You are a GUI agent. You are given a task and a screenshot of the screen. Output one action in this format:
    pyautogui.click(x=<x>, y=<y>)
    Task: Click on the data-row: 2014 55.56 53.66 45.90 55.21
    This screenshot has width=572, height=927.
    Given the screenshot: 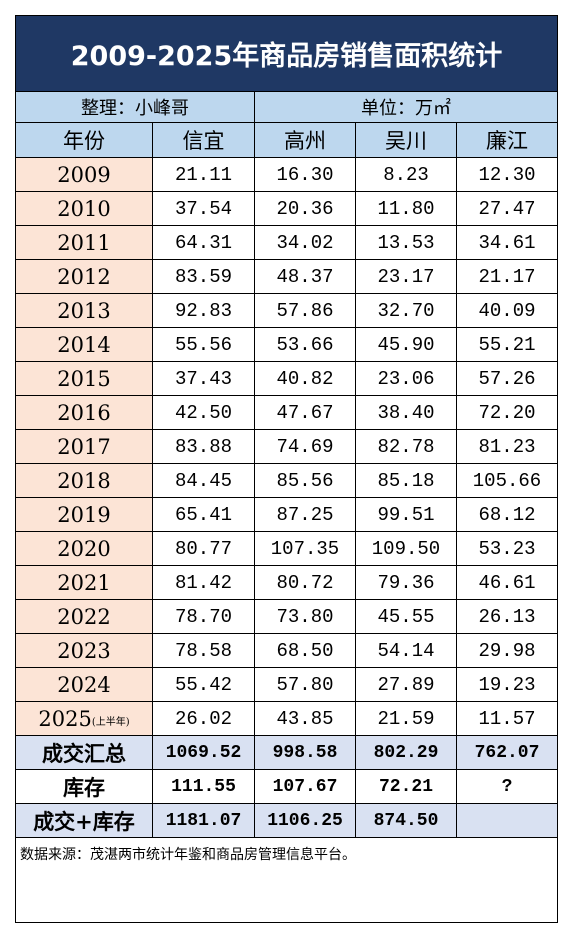 What is the action you would take?
    pyautogui.click(x=286, y=344)
    